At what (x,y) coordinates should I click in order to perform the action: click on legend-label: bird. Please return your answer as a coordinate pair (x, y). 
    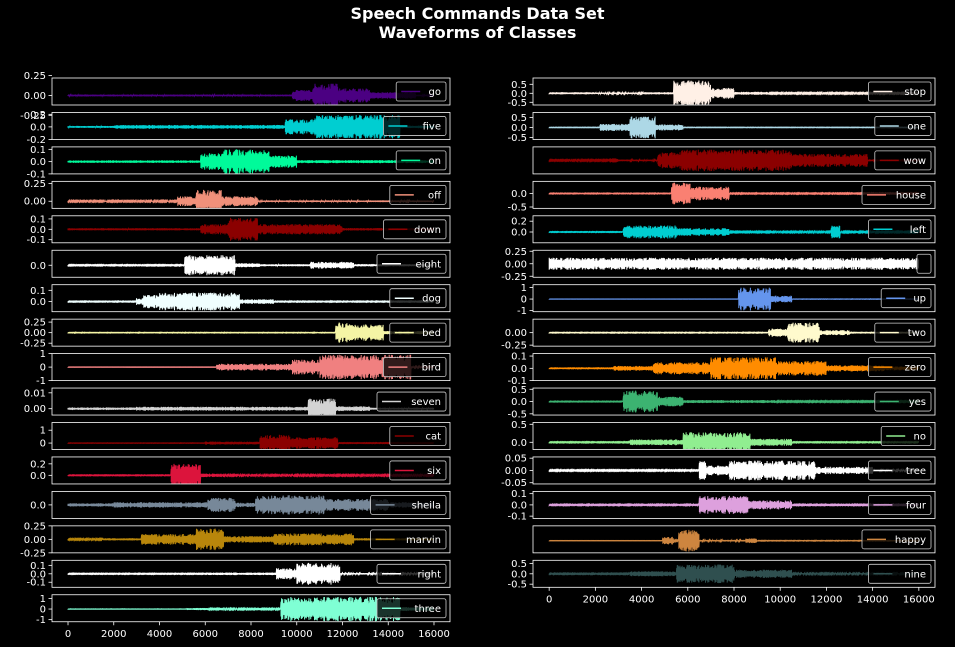
    Looking at the image, I should click on (431, 368).